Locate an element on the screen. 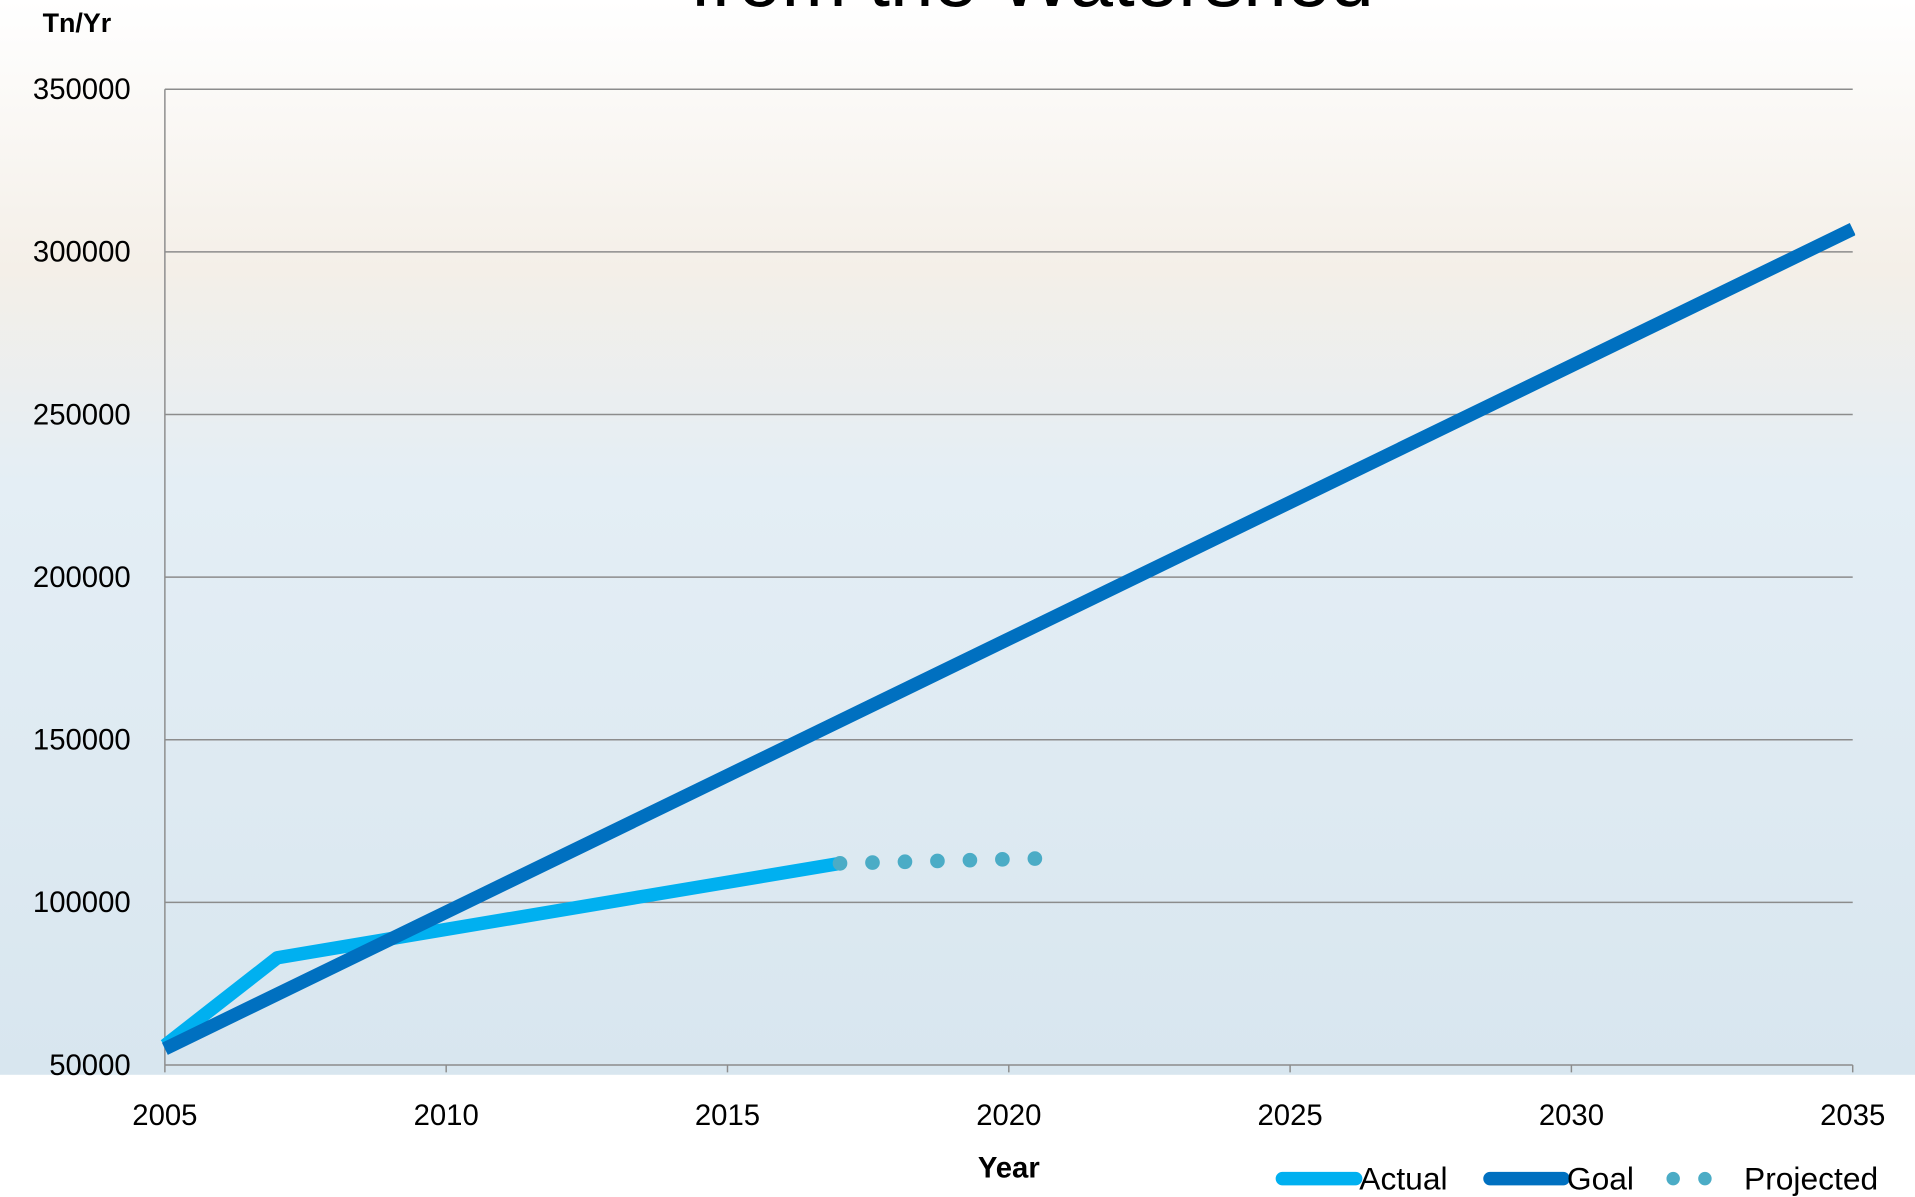  x-tick-label: 2005 is located at coordinates (164, 1115).